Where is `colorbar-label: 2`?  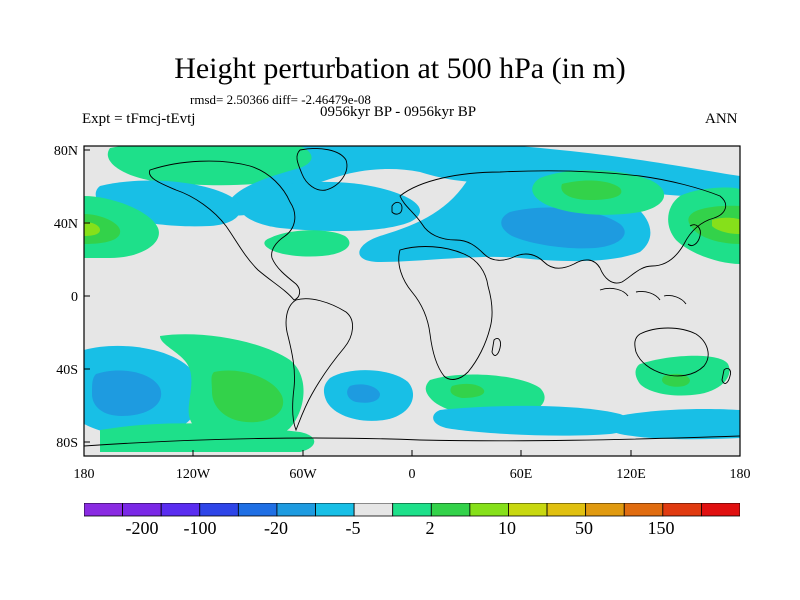 colorbar-label: 2 is located at coordinates (430, 528).